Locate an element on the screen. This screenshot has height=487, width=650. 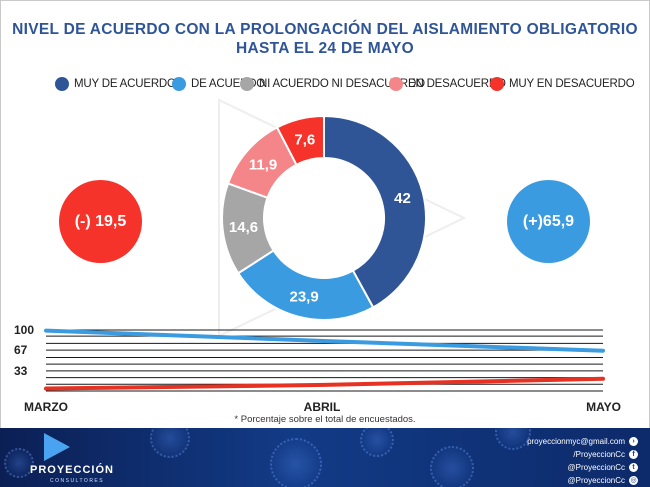
legend-item: MUY DE ACUERDO is located at coordinates (115, 84).